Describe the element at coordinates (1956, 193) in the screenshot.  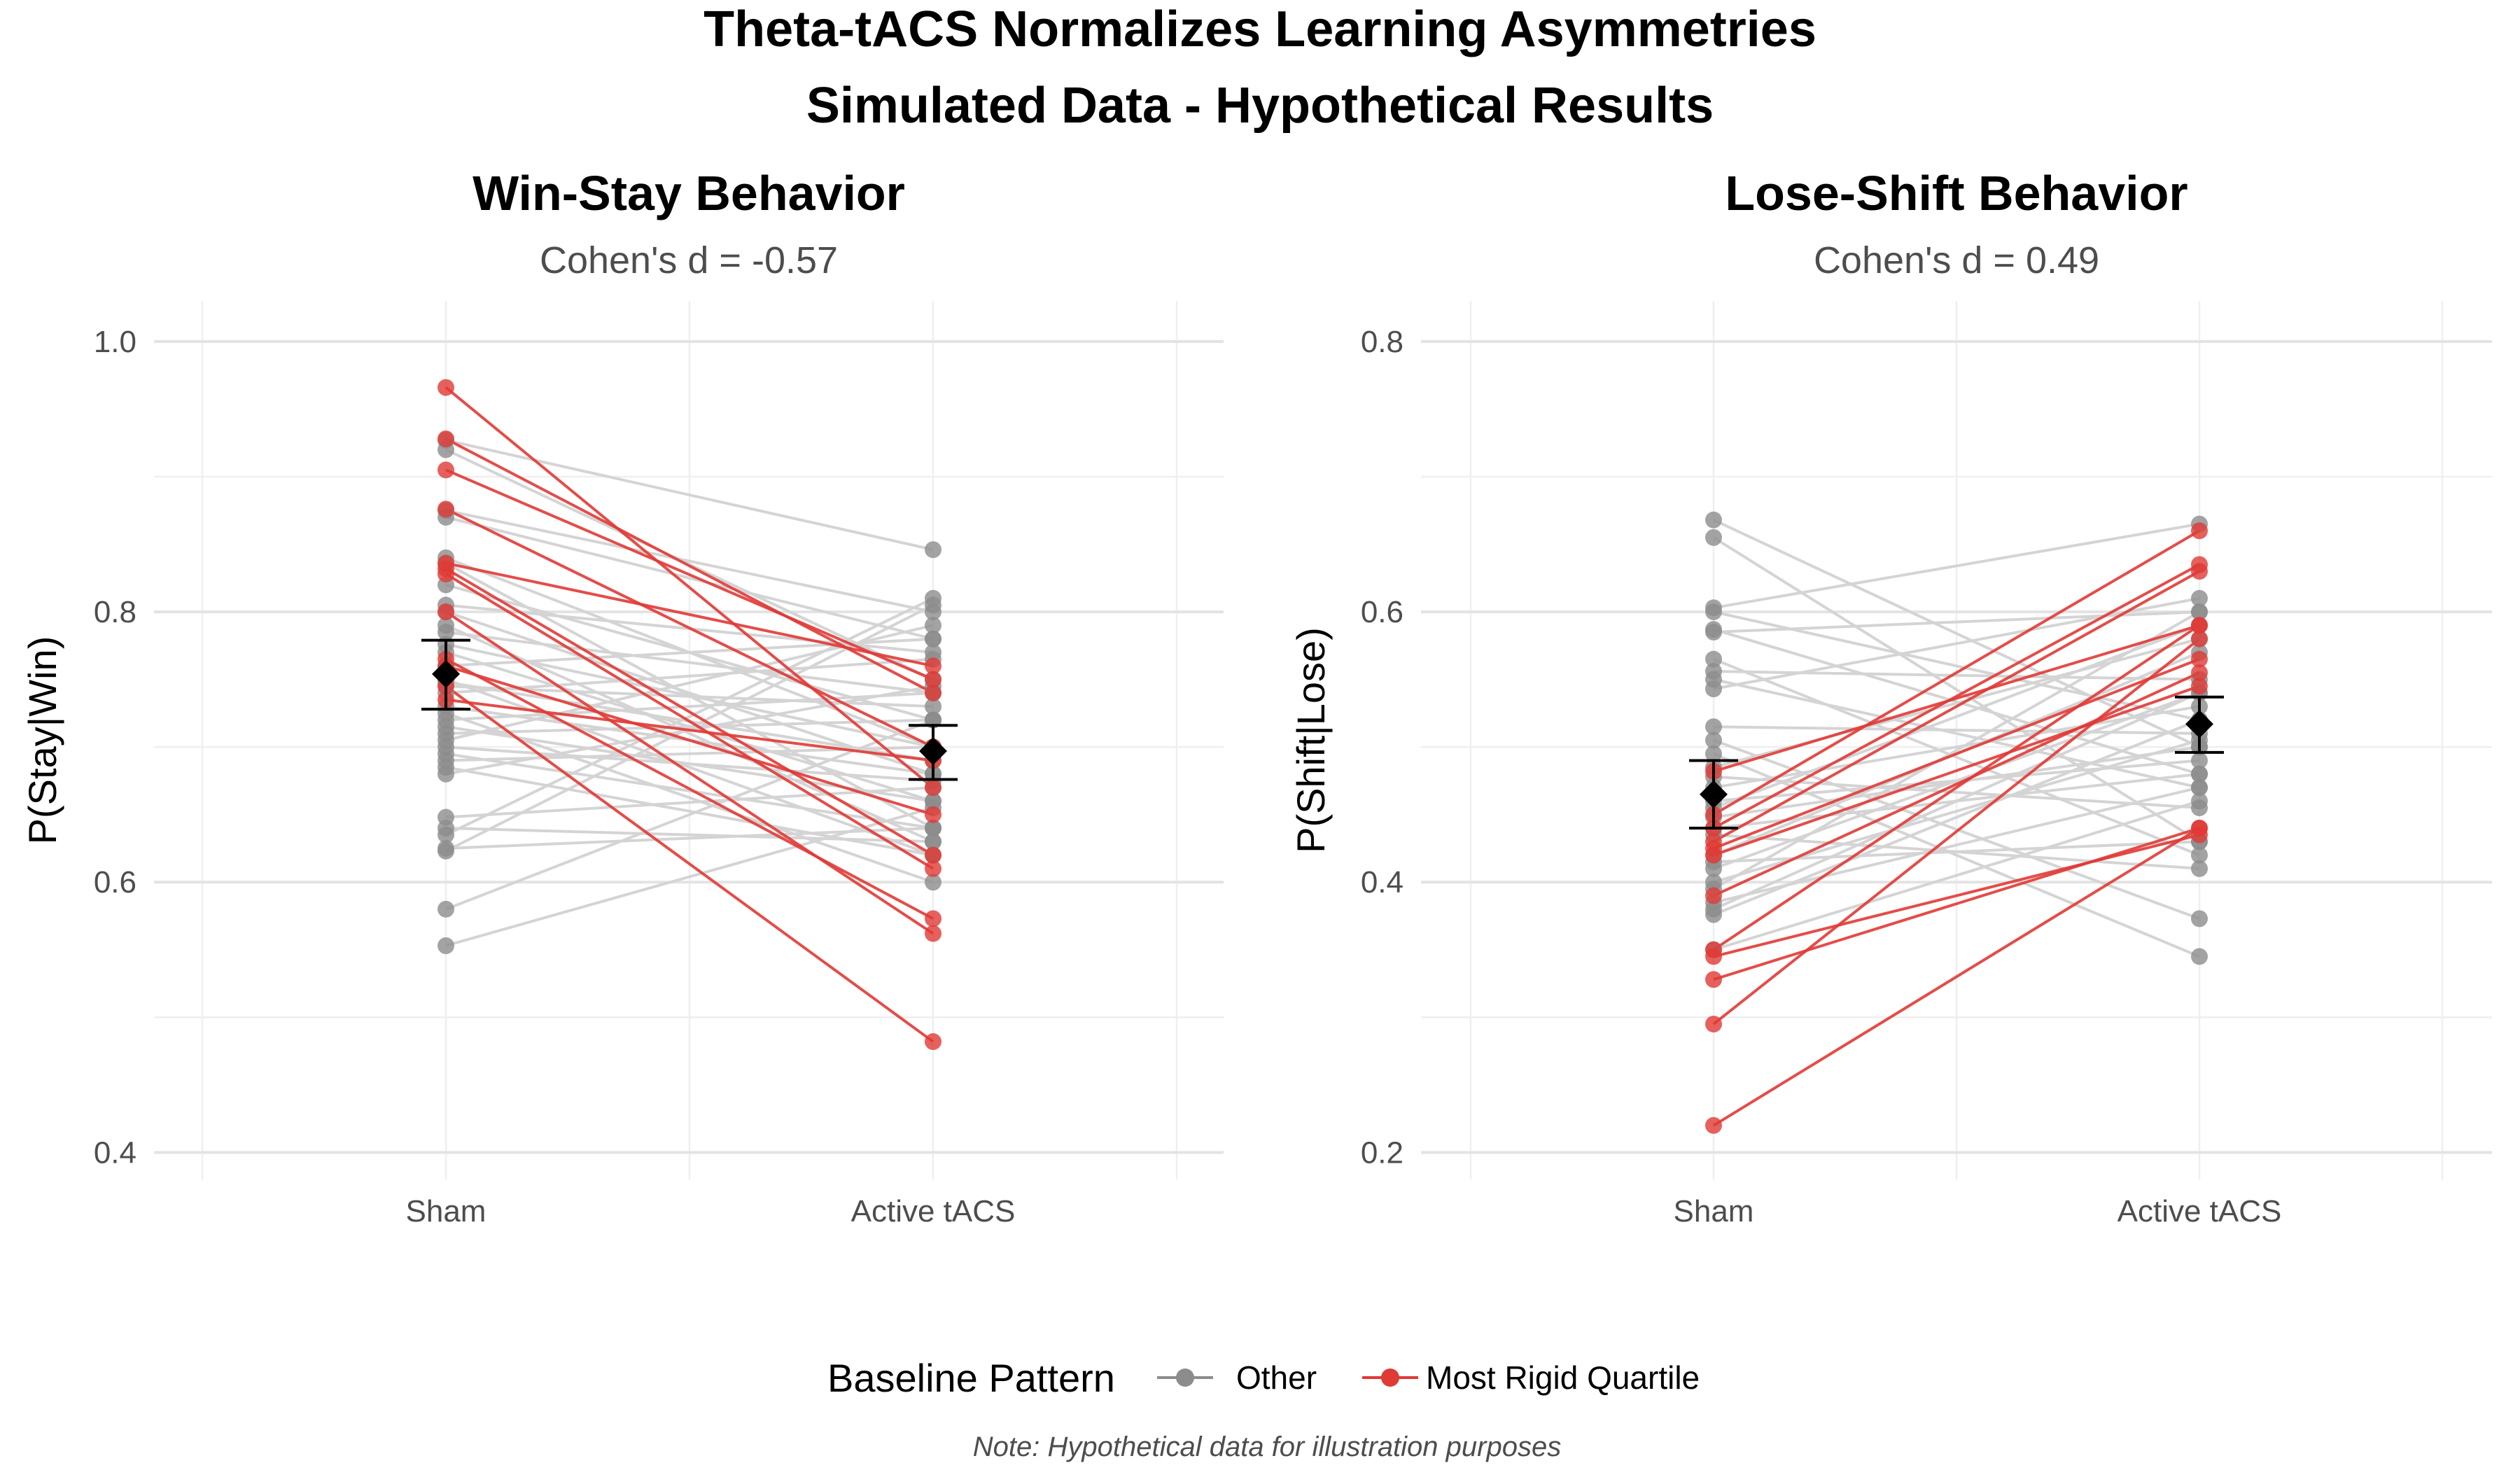
I see `panel-title: Lose-Shift Behavior` at that location.